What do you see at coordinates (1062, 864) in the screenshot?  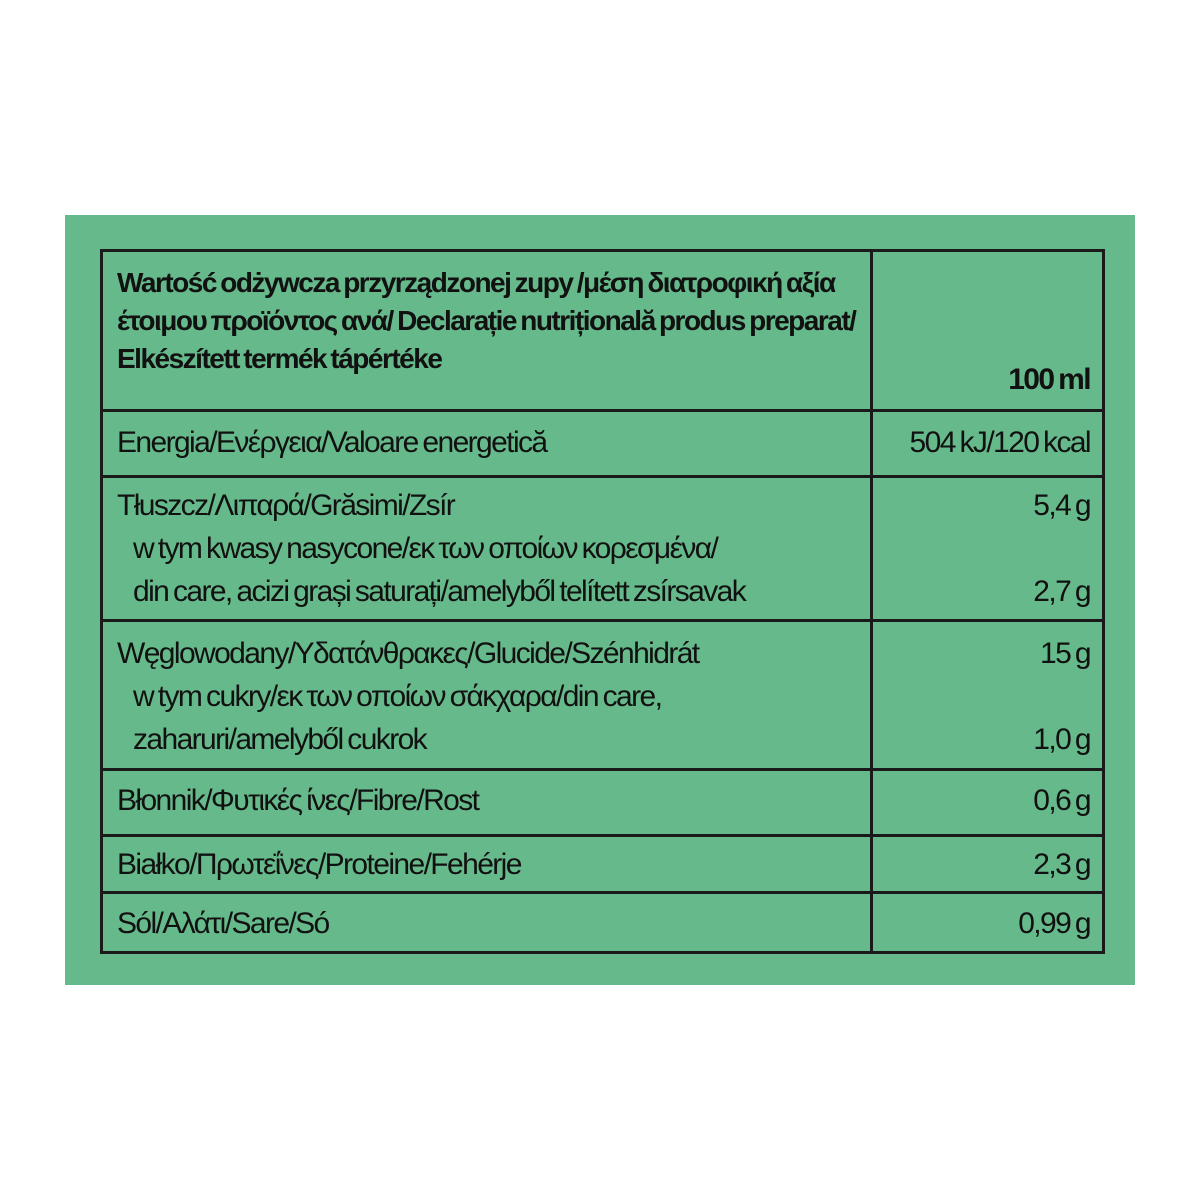 I see `nutrient-value: 2,3 g` at bounding box center [1062, 864].